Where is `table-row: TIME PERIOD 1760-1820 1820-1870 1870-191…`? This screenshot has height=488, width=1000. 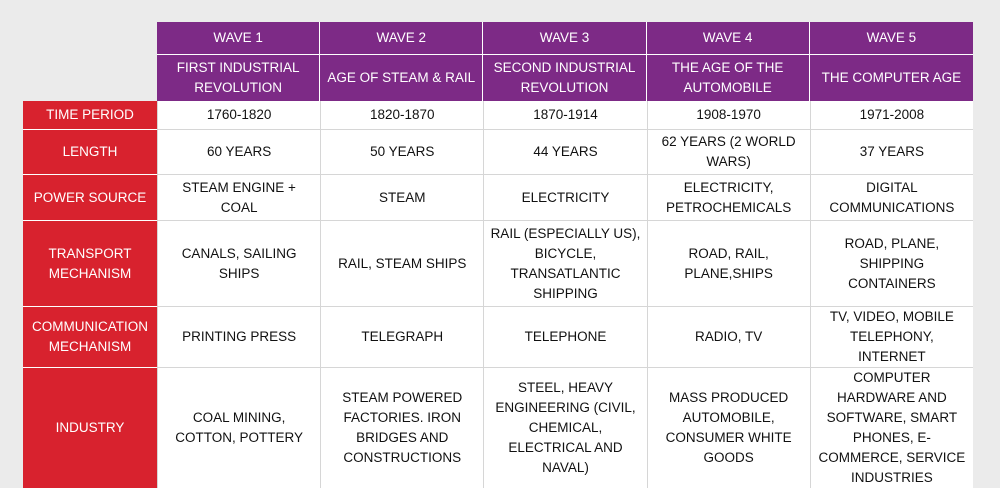
table-row: TIME PERIOD 1760-1820 1820-1870 1870-191… is located at coordinates (498, 115).